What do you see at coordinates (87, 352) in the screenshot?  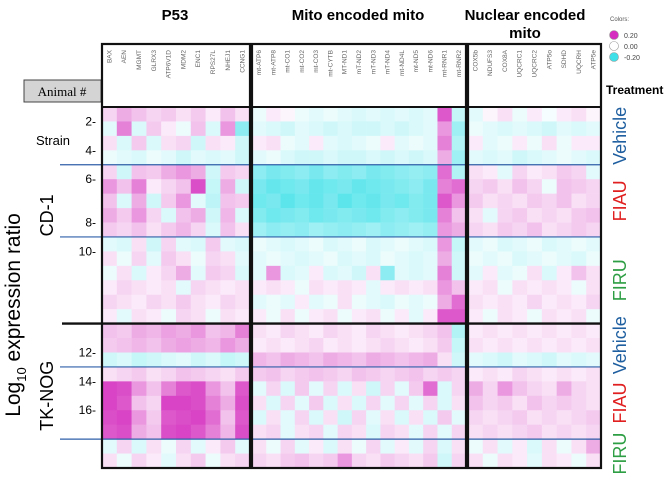 I see `animal-tick-label: 12-` at bounding box center [87, 352].